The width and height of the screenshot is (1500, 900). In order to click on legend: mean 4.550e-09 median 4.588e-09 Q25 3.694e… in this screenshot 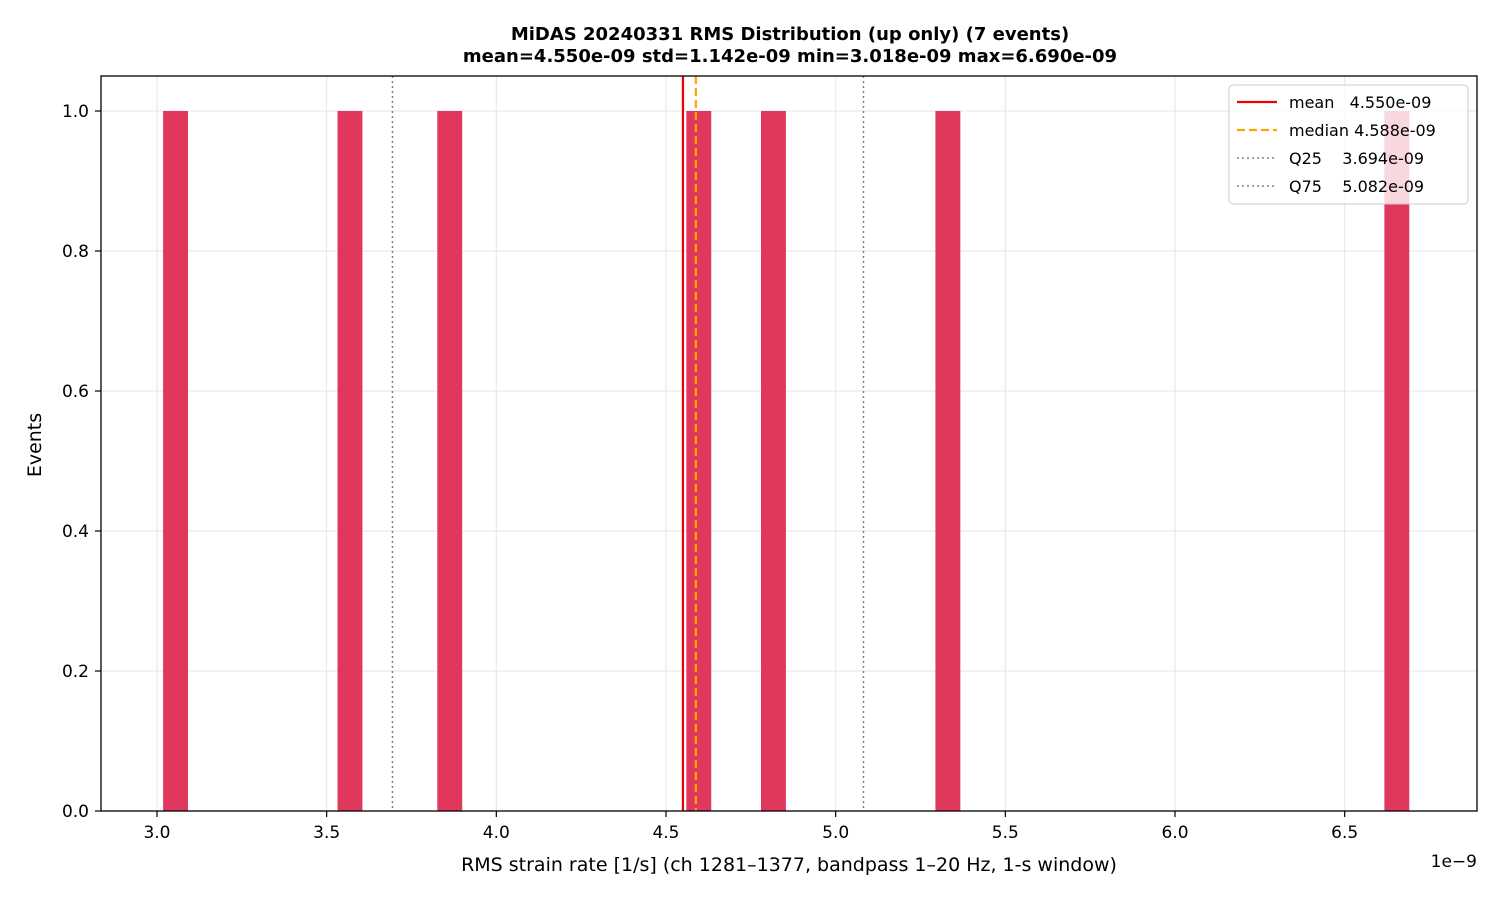, I will do `click(1348, 144)`.